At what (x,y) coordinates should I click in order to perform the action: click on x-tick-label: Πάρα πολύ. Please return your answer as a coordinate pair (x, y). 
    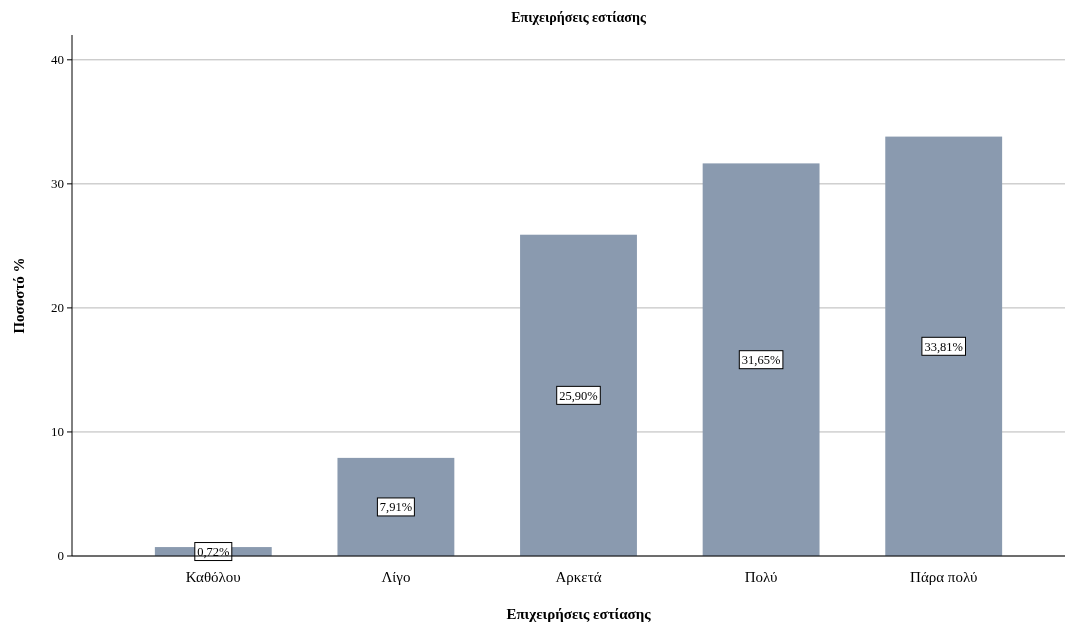
    Looking at the image, I should click on (944, 577).